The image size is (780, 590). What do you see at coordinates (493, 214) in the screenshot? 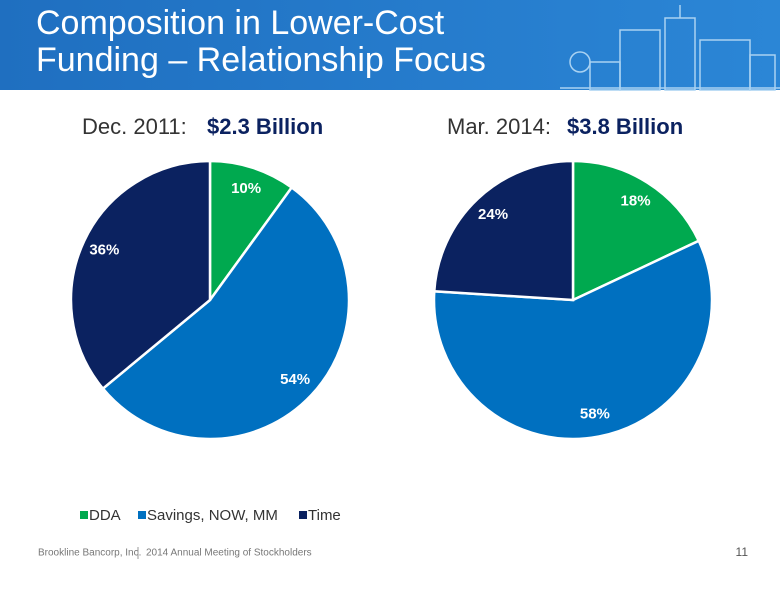
I see `data-label: 24%` at bounding box center [493, 214].